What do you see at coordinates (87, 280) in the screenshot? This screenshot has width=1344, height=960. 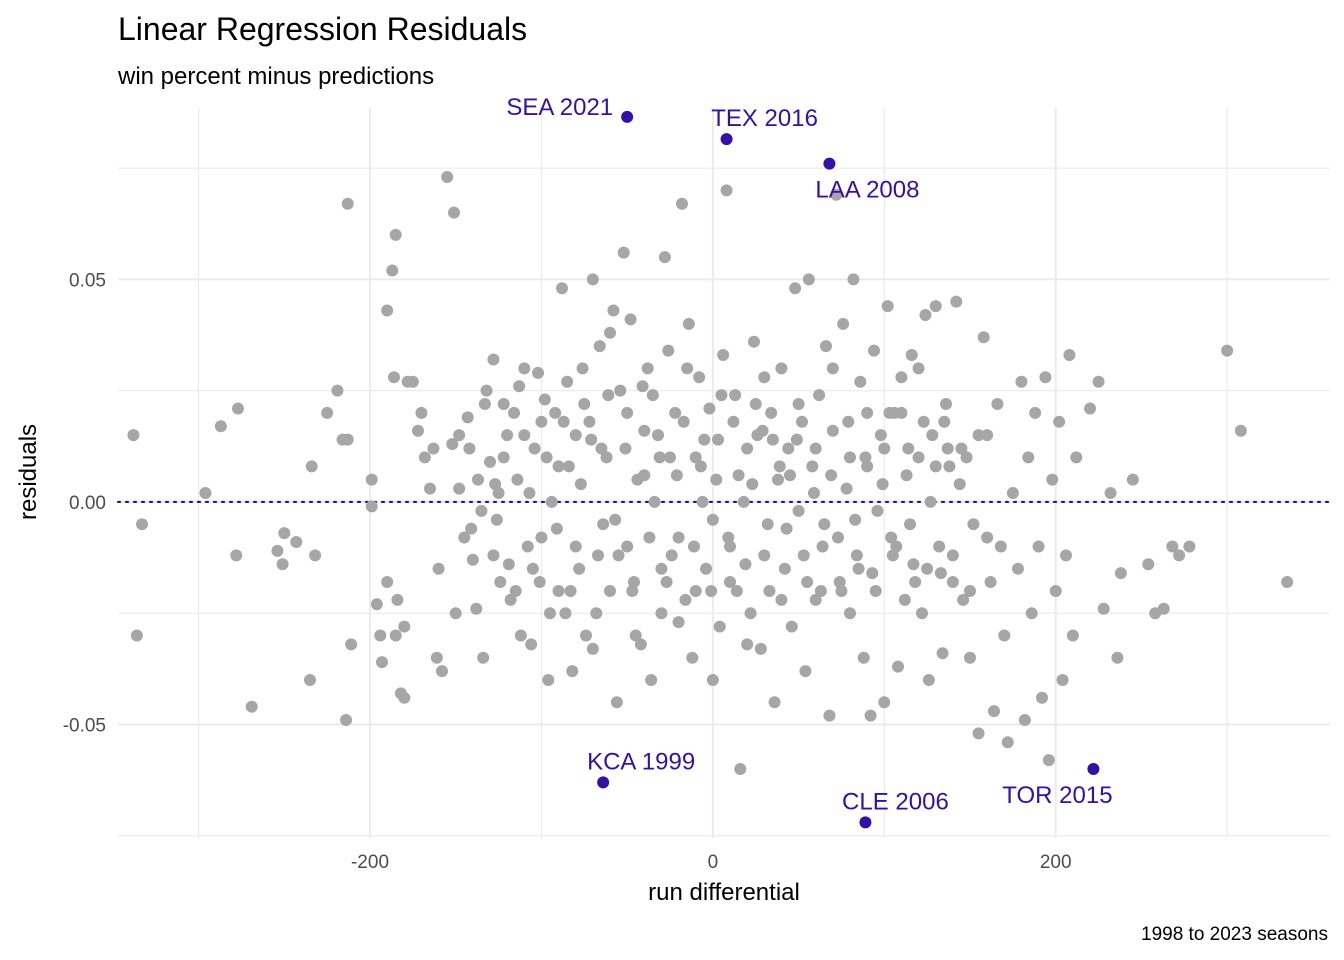 I see `y-tick-label: 0.05` at bounding box center [87, 280].